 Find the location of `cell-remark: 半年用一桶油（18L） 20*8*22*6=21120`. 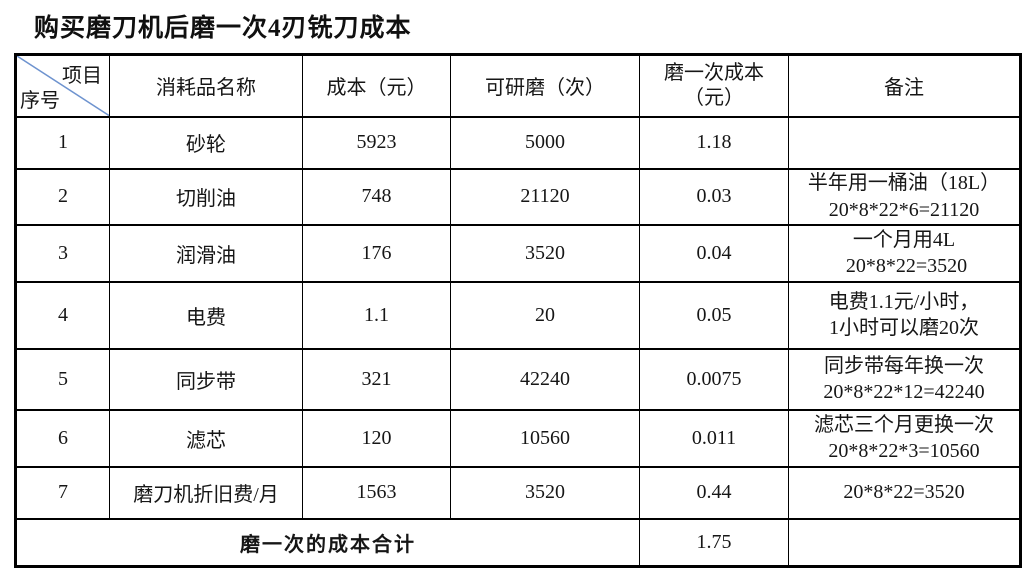

cell-remark: 半年用一桶油（18L） 20*8*22*6=21120 is located at coordinates (904, 196).